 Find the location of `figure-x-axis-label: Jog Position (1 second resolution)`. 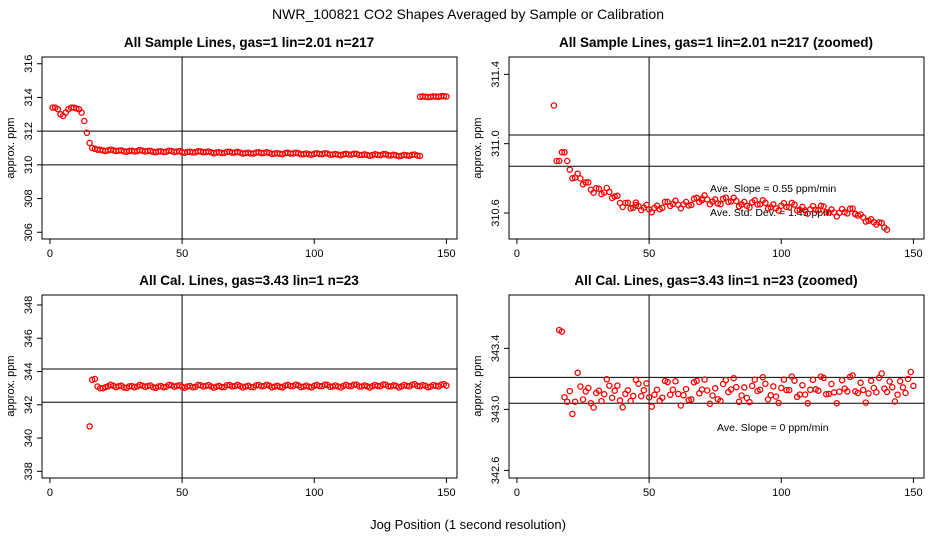

figure-x-axis-label: Jog Position (1 second resolution) is located at coordinates (468, 524).